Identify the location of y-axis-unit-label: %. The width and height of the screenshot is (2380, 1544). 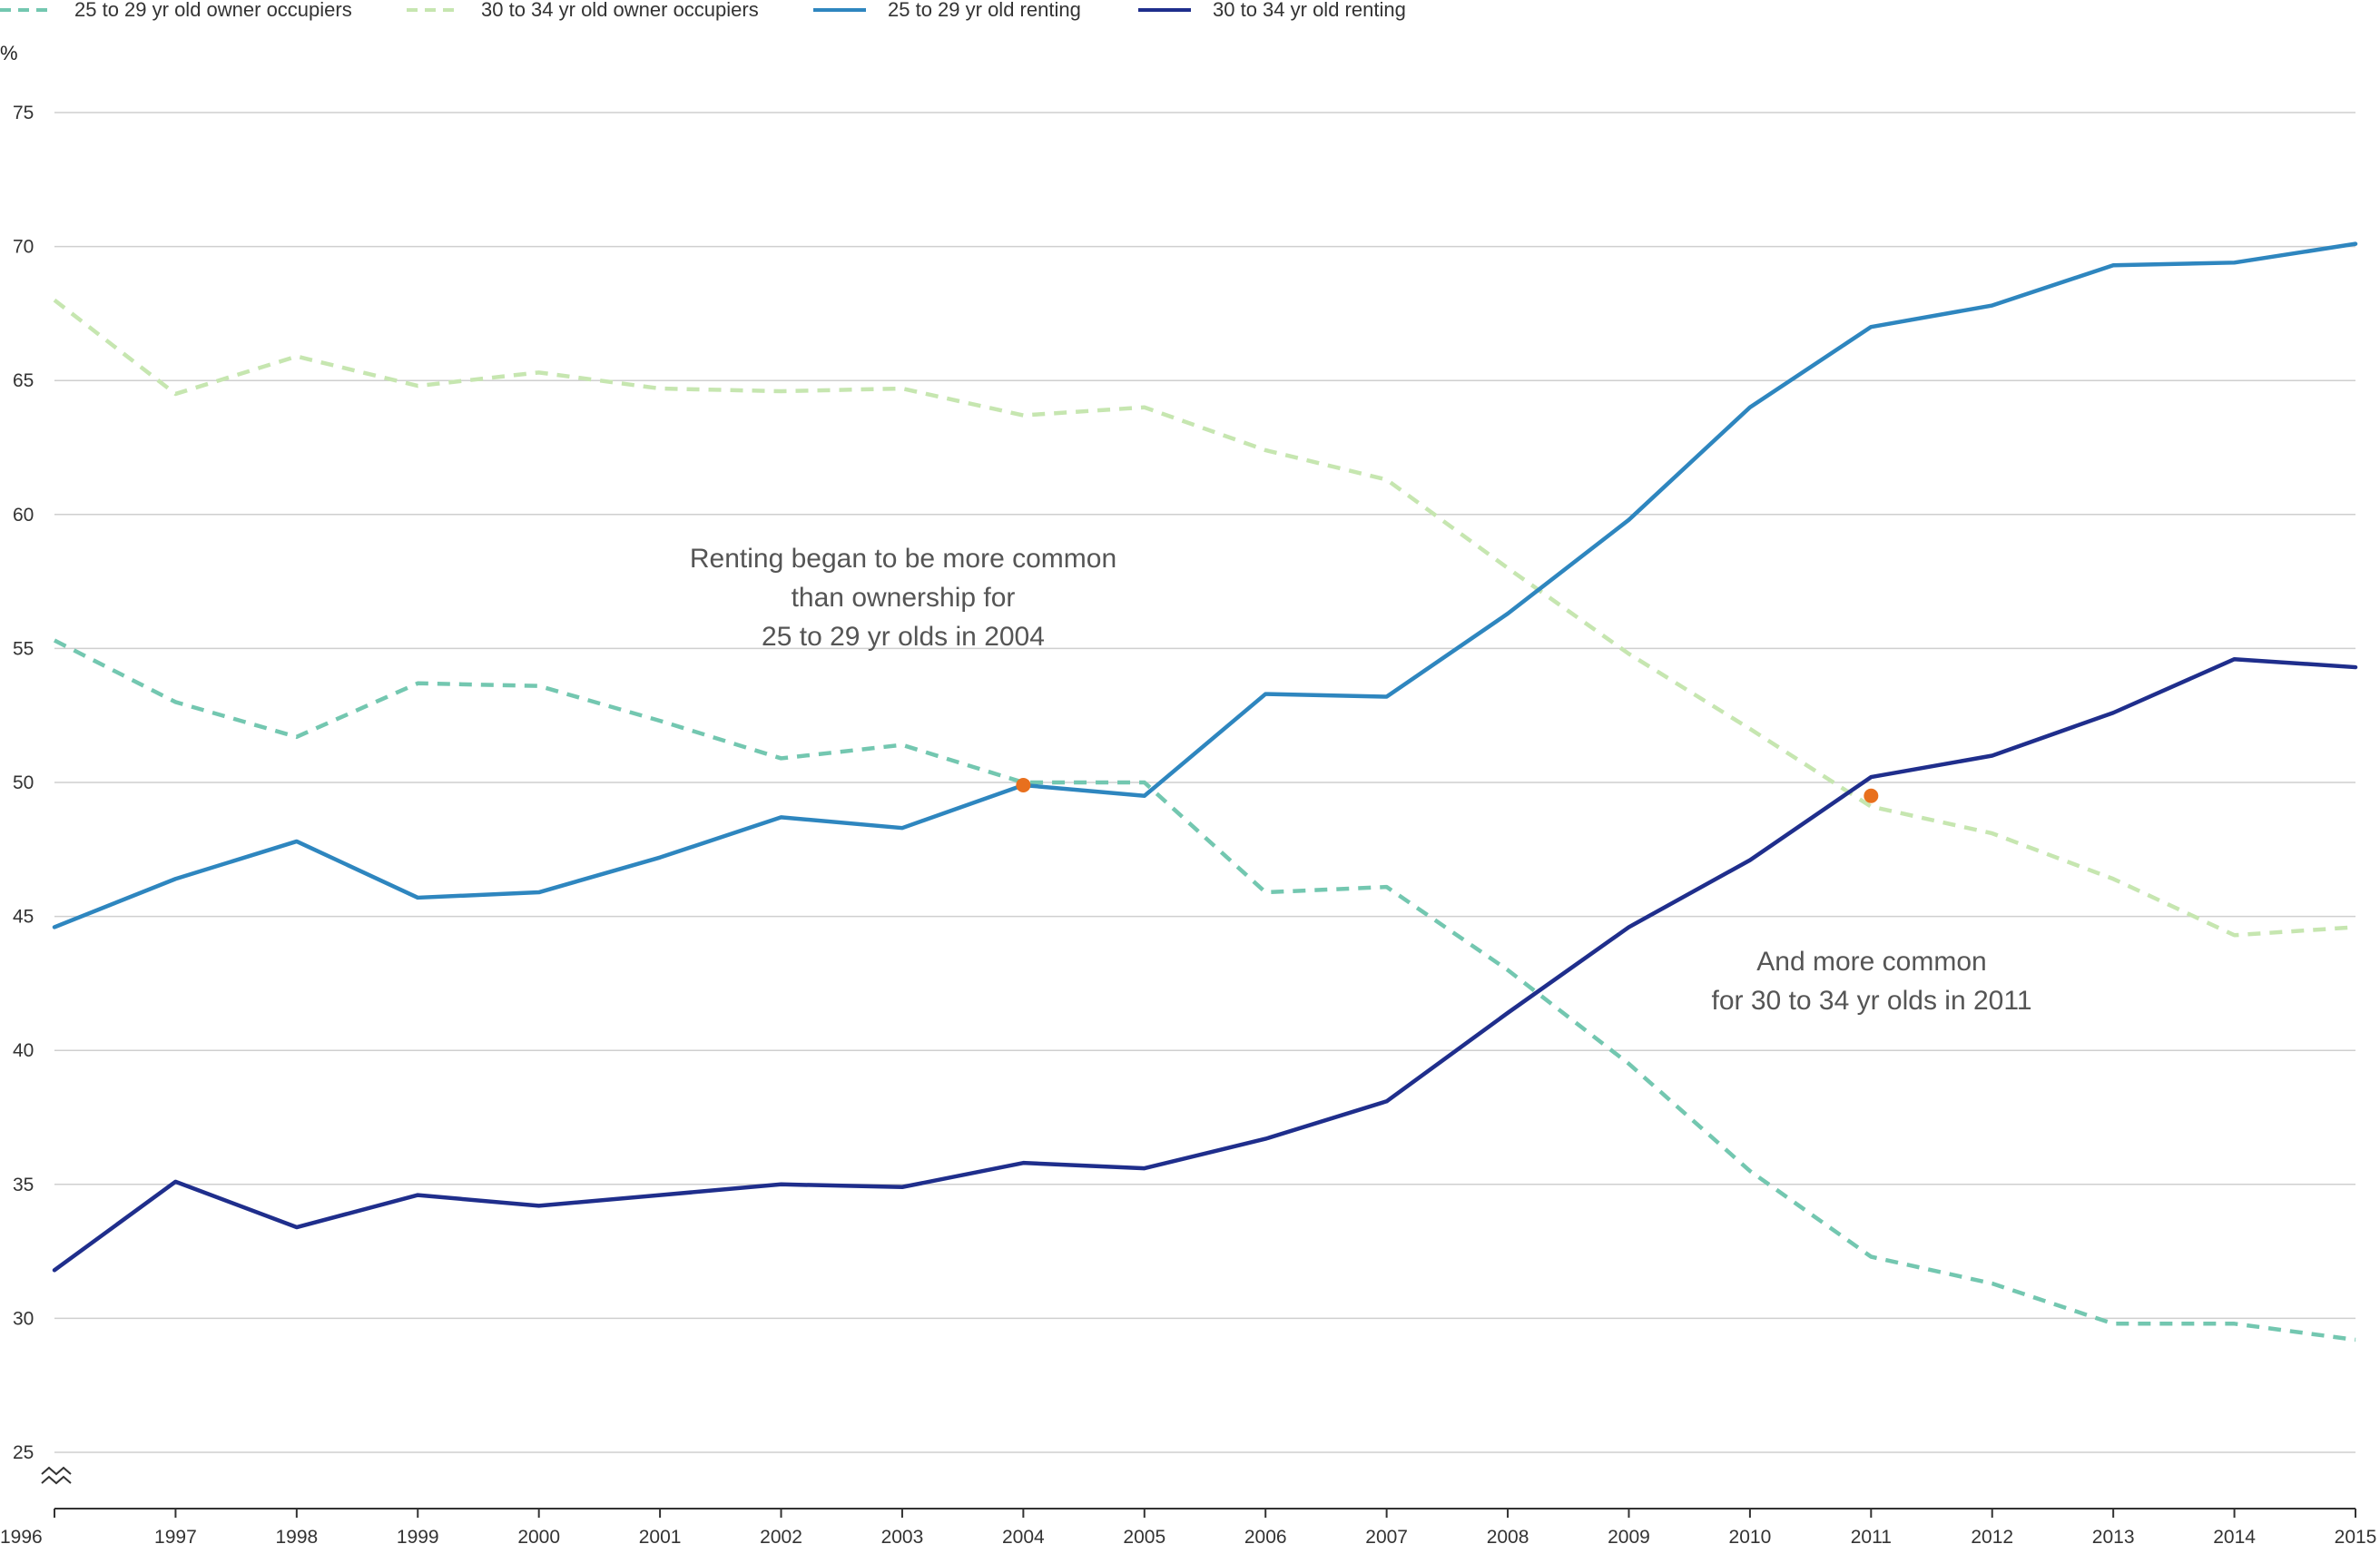
(9, 53).